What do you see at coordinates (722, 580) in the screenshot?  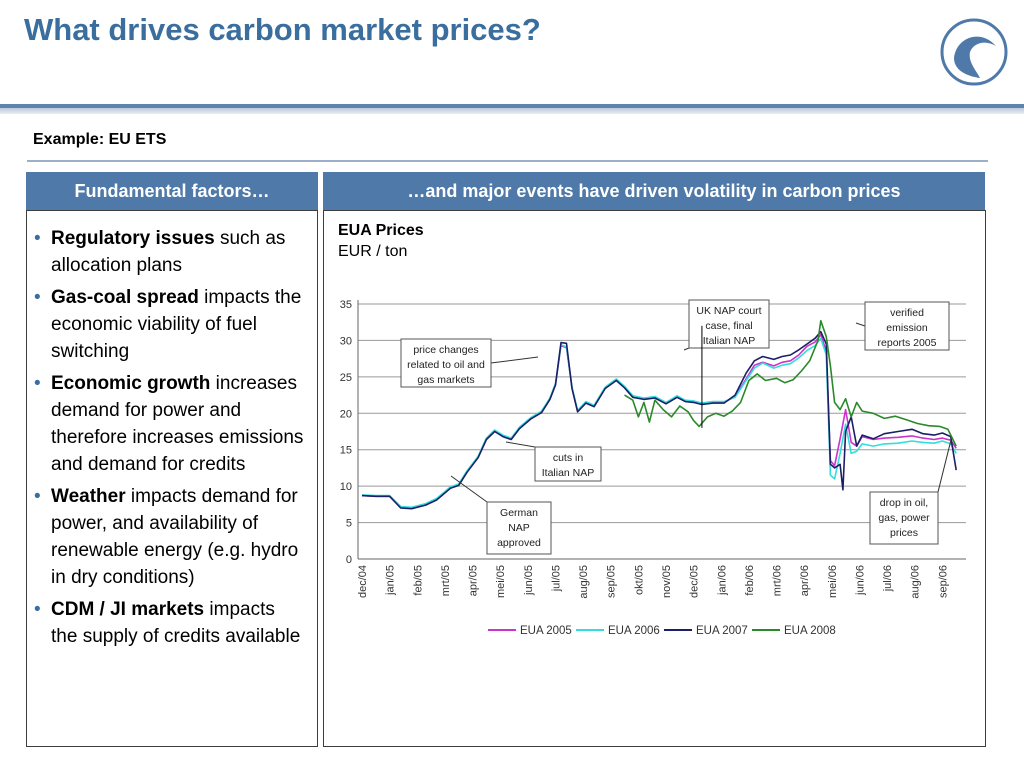 I see `x-tick-label: jan/06` at bounding box center [722, 580].